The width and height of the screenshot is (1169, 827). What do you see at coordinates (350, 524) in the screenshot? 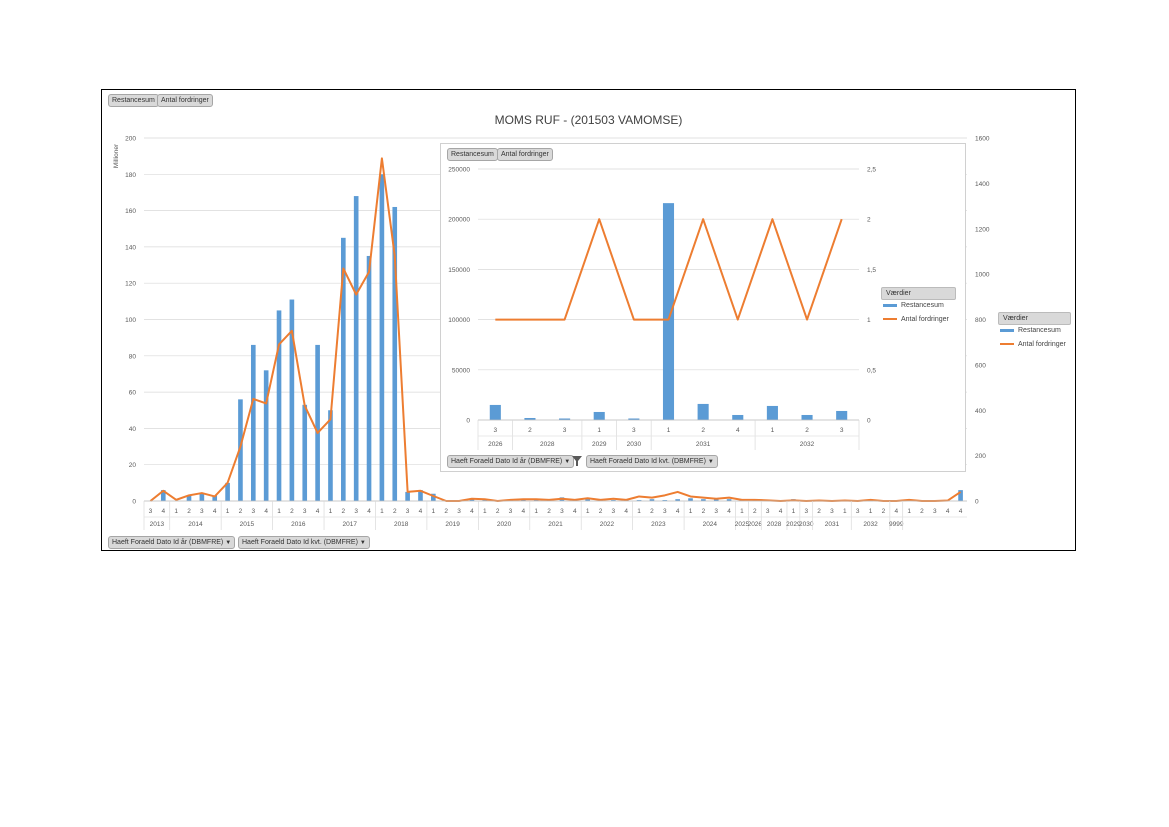
I see `x-tick-label-year: 2017` at bounding box center [350, 524].